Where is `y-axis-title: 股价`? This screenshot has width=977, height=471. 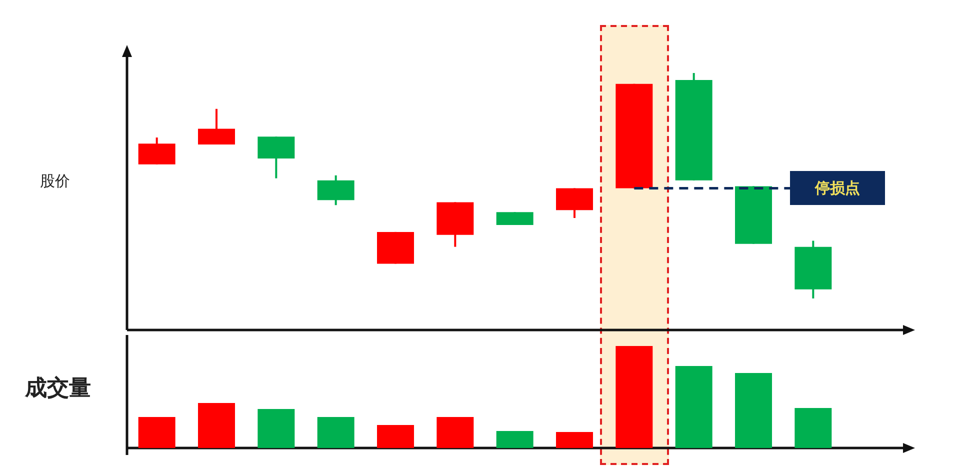
y-axis-title: 股价 is located at coordinates (55, 181).